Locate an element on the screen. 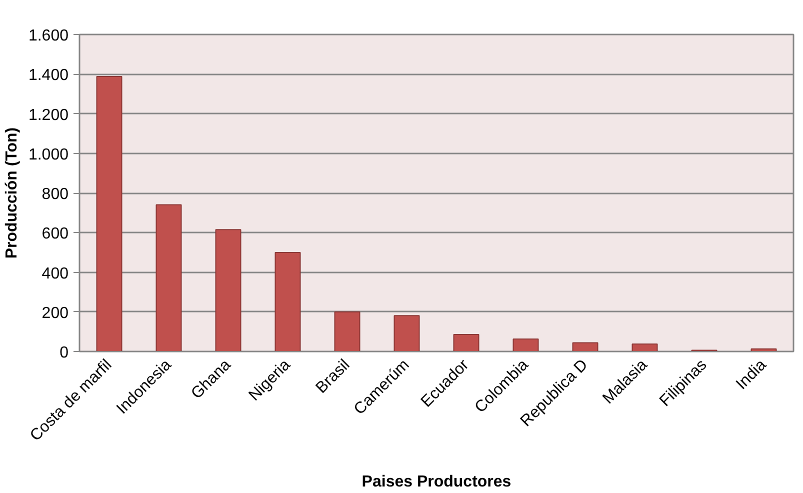 The width and height of the screenshot is (803, 493). y-tick-label: 400 is located at coordinates (55, 273).